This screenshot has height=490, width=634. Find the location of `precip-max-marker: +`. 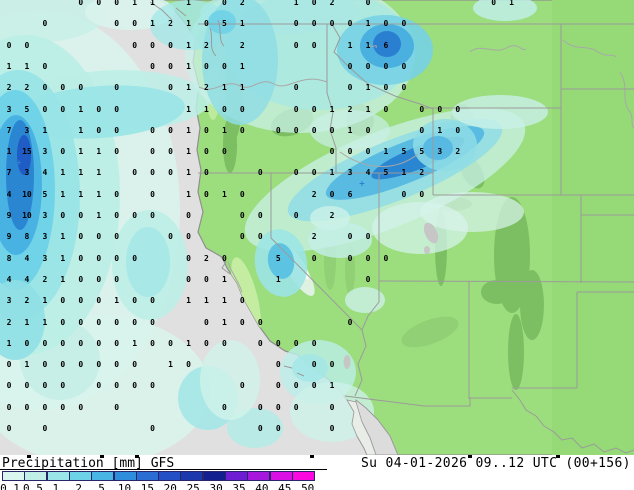

precip-max-marker: + is located at coordinates (362, 184).